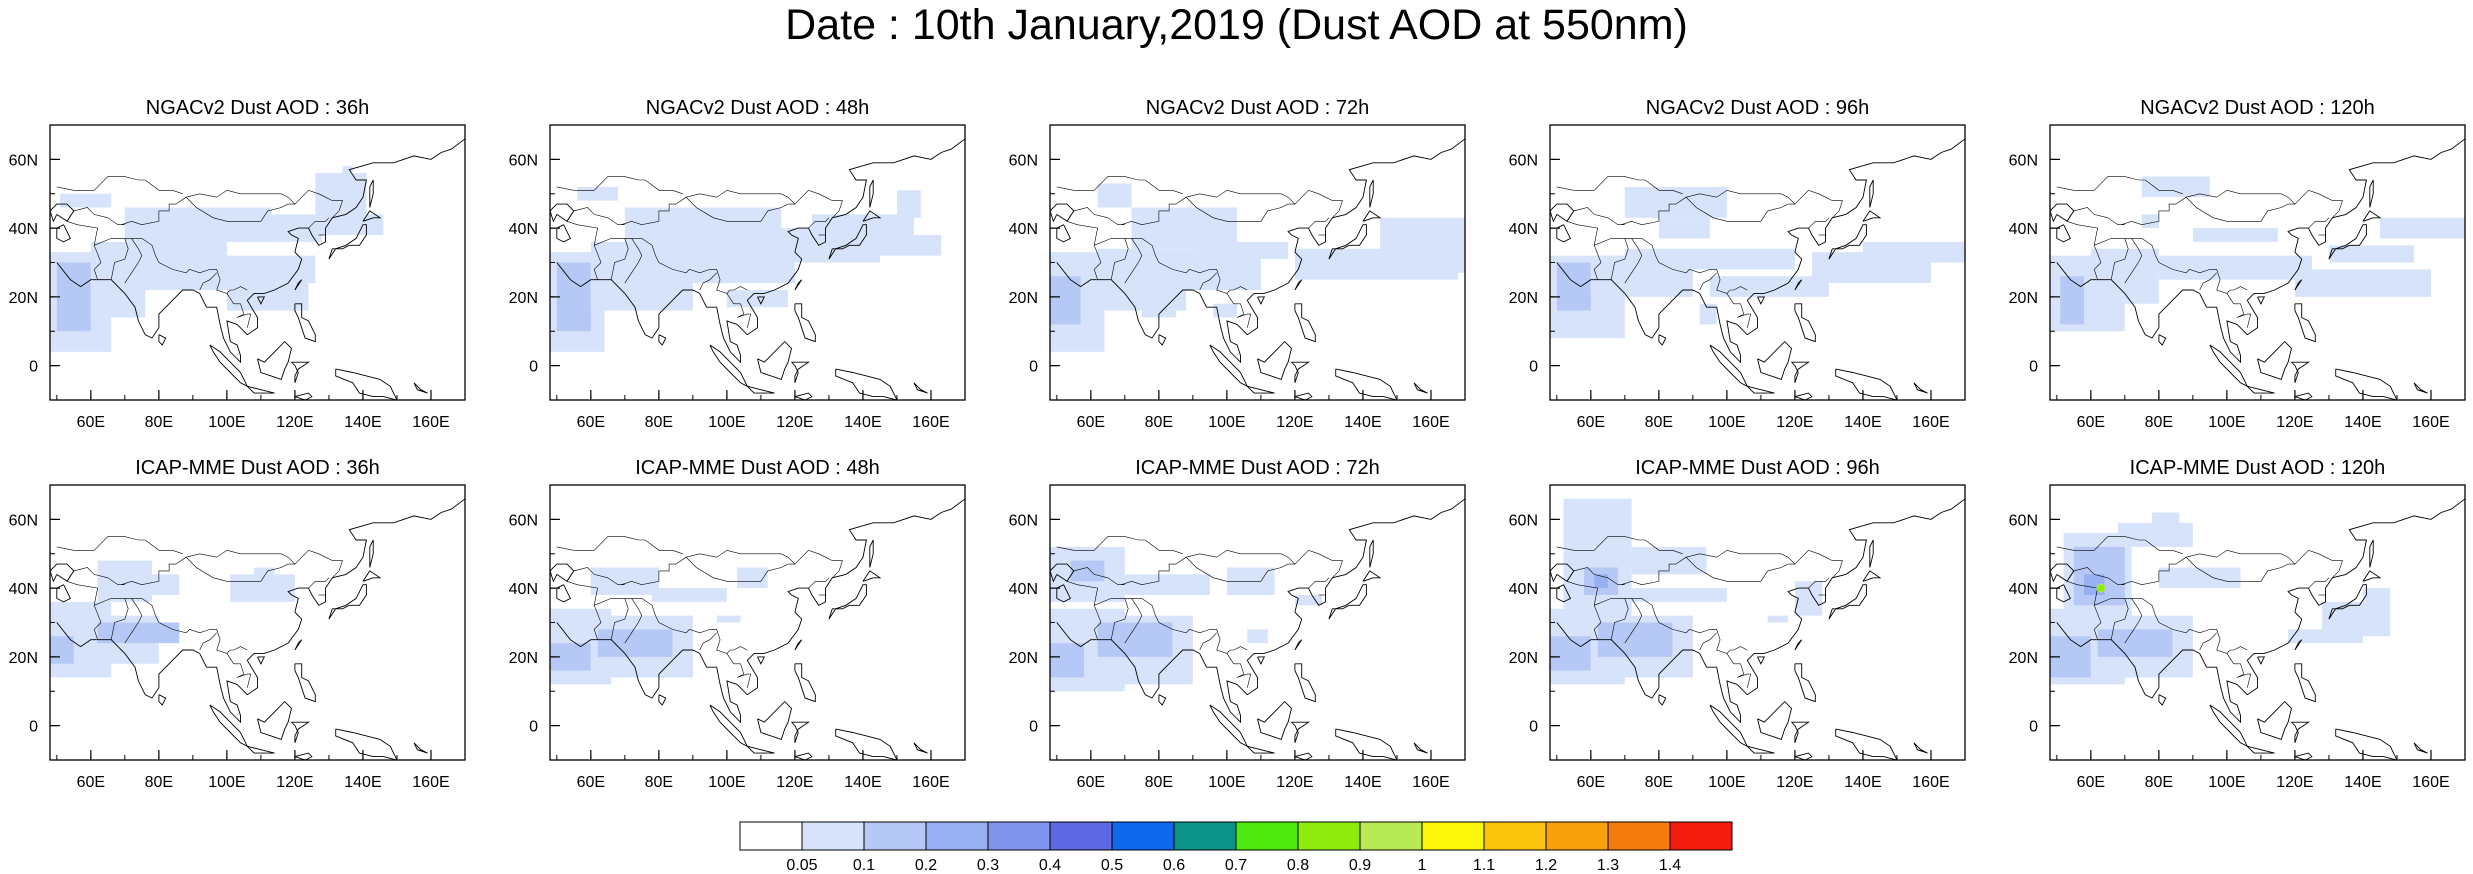 The height and width of the screenshot is (874, 2473). What do you see at coordinates (1670, 865) in the screenshot?
I see `colorbar-label: 1.4` at bounding box center [1670, 865].